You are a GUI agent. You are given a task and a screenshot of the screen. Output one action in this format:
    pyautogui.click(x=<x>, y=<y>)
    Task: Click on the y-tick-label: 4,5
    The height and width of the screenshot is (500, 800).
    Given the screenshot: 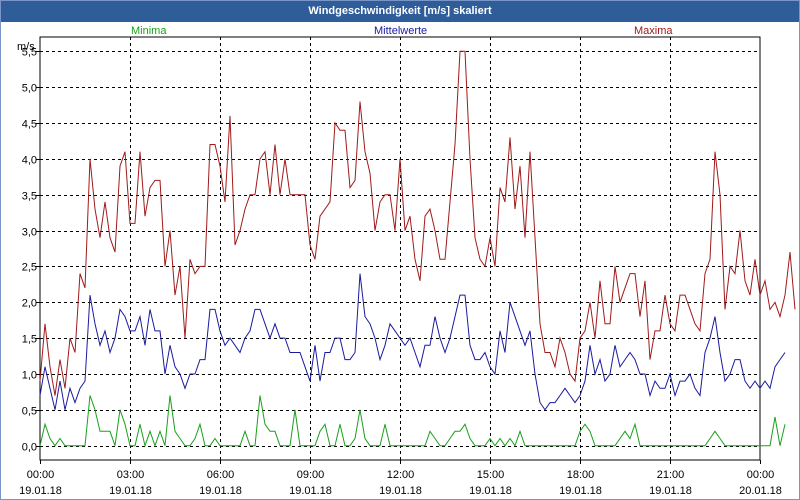 What is the action you would take?
    pyautogui.click(x=29, y=125)
    